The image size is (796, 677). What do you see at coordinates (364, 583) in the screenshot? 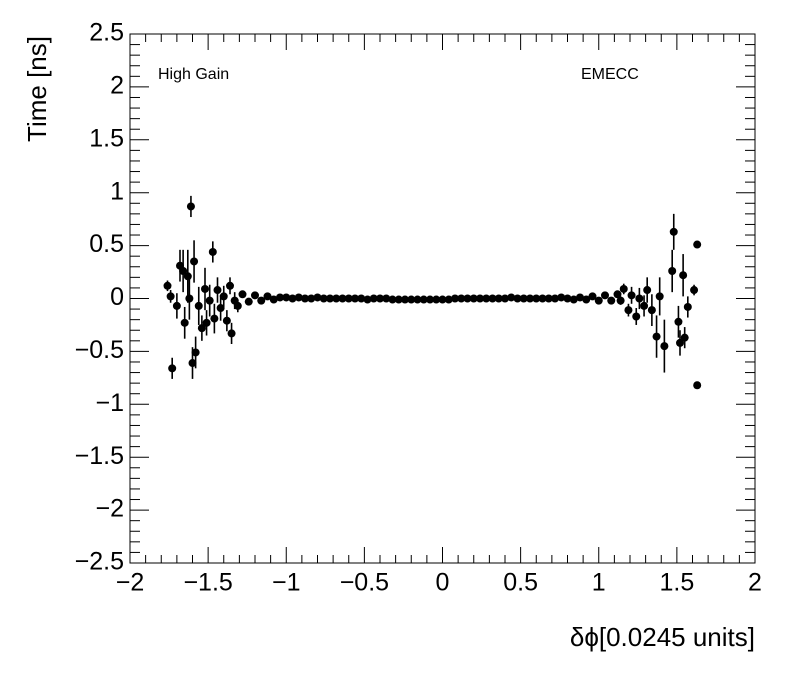
I see `x-tick-label: −0.5` at bounding box center [364, 583].